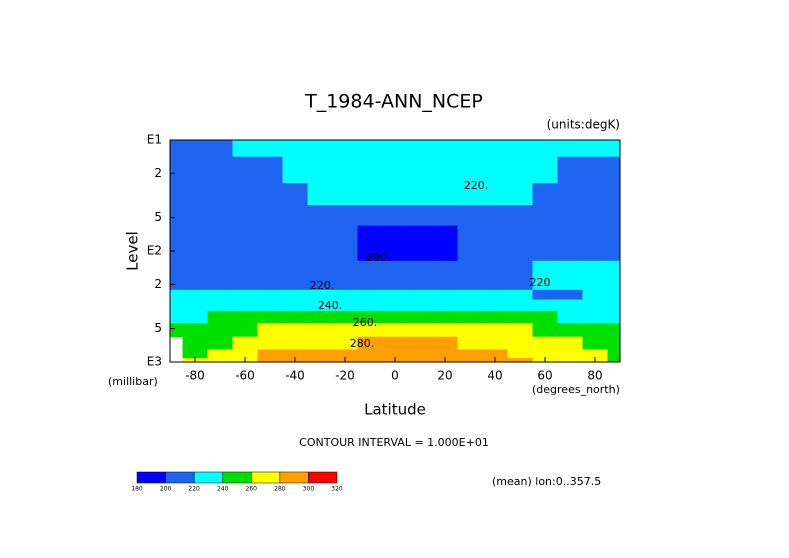 Image resolution: width=789 pixels, height=558 pixels. What do you see at coordinates (395, 410) in the screenshot?
I see `x-axis-label: Latitude` at bounding box center [395, 410].